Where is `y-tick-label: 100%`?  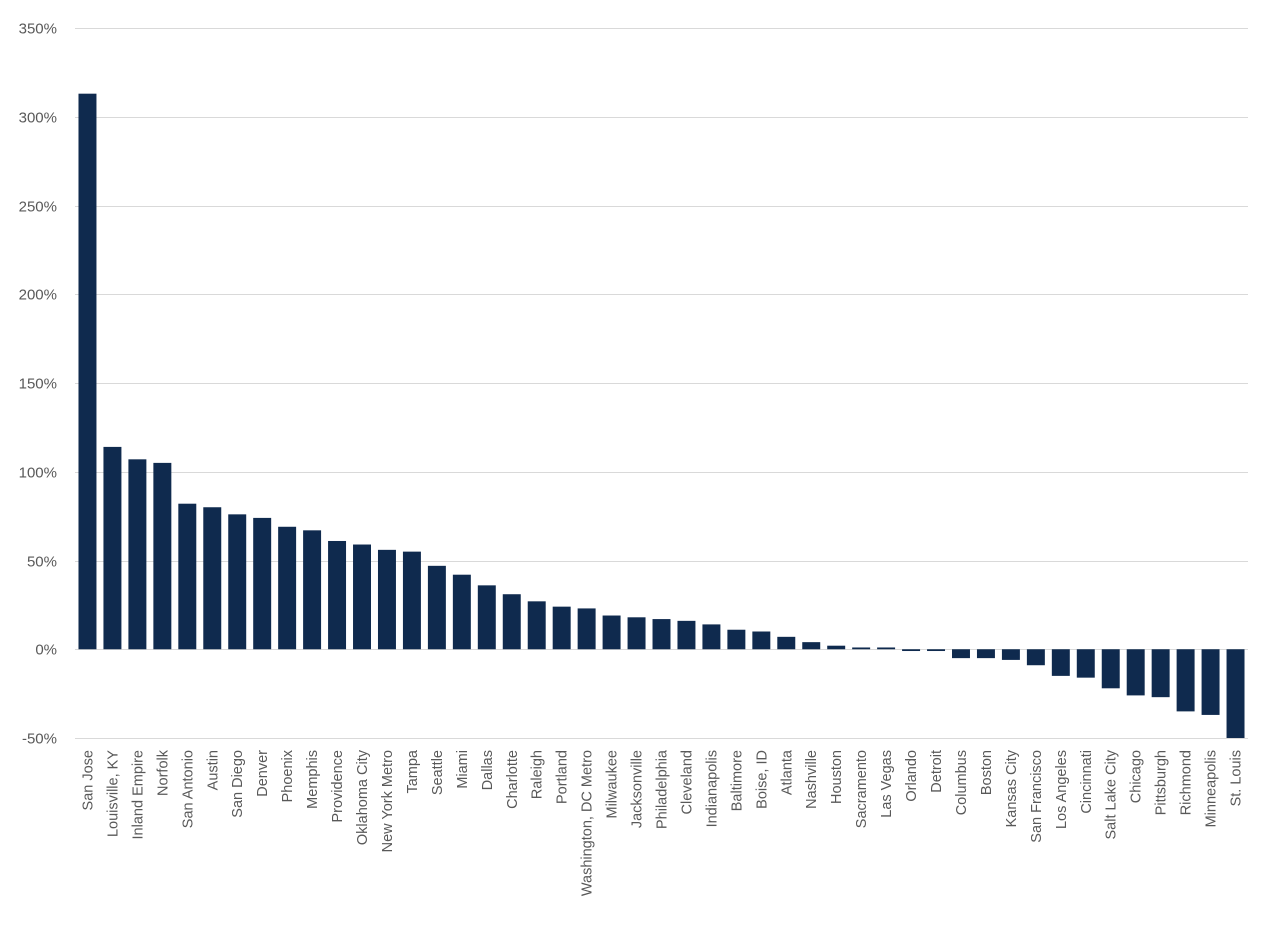
y-tick-label: 100% is located at coordinates (38, 473).